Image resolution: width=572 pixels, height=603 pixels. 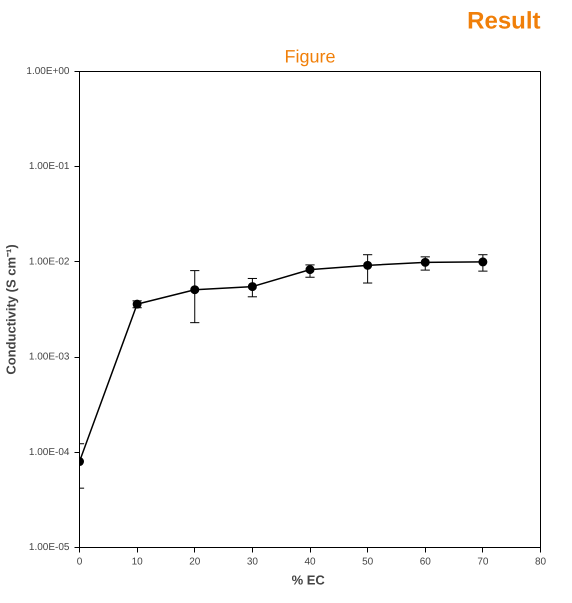 I want to click on y-tick-label: 1.00E-02, so click(x=49, y=262).